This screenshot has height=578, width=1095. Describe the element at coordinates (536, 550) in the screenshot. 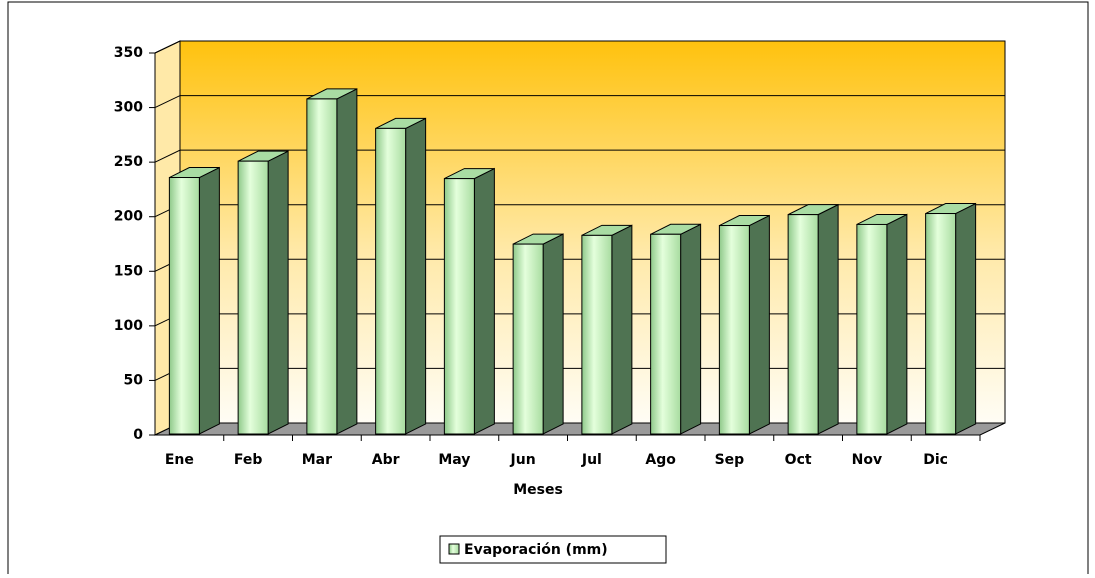

I see `legend-label: Evaporación (mm)` at that location.